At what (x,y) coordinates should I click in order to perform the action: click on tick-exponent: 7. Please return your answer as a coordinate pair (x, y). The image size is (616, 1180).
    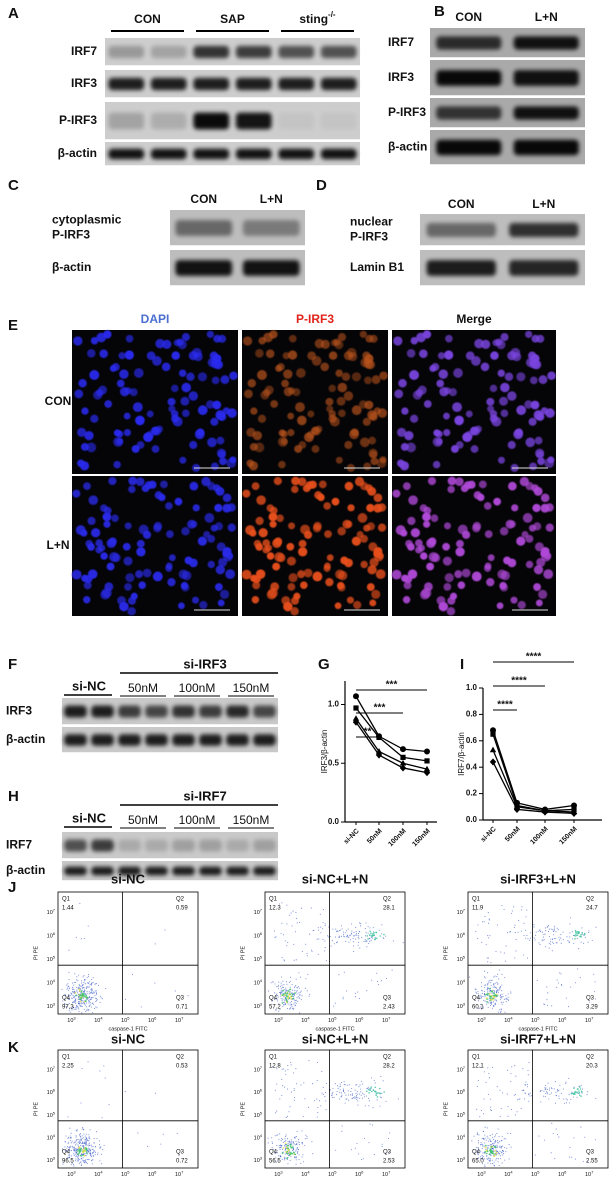
    Looking at the image, I should click on (389, 1172).